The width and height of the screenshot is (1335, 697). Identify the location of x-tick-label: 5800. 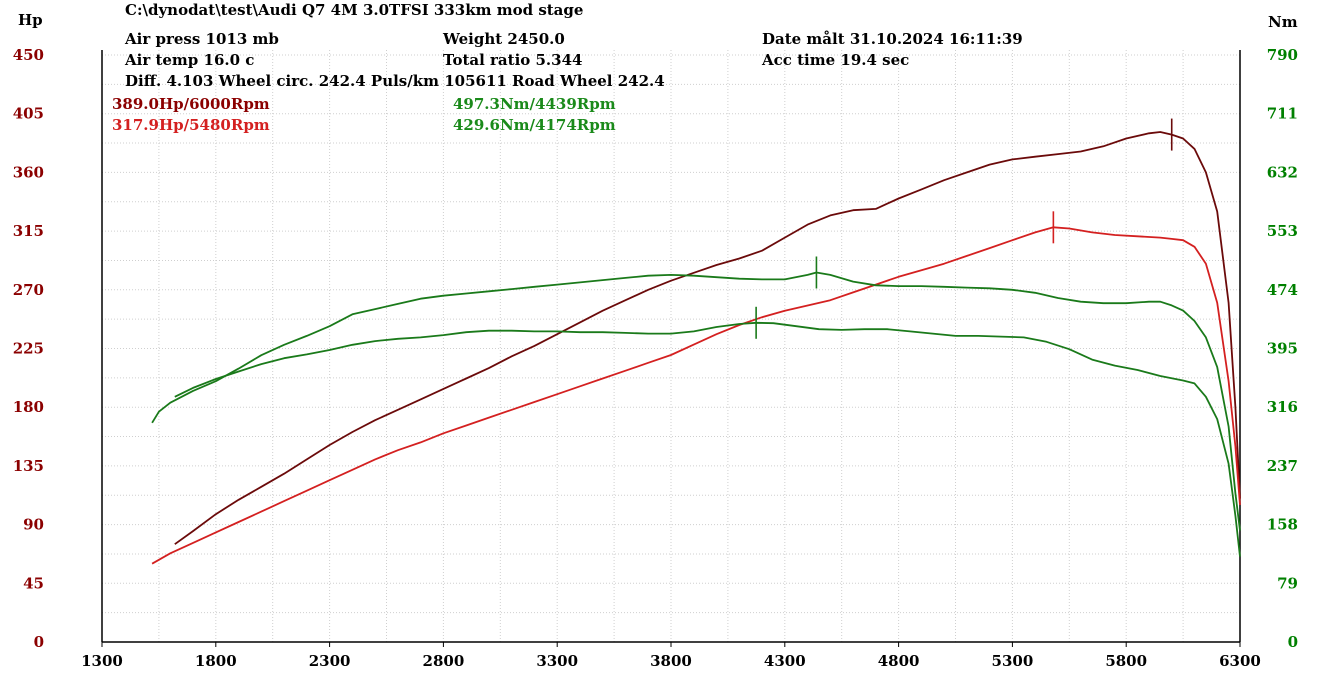
(1126, 661).